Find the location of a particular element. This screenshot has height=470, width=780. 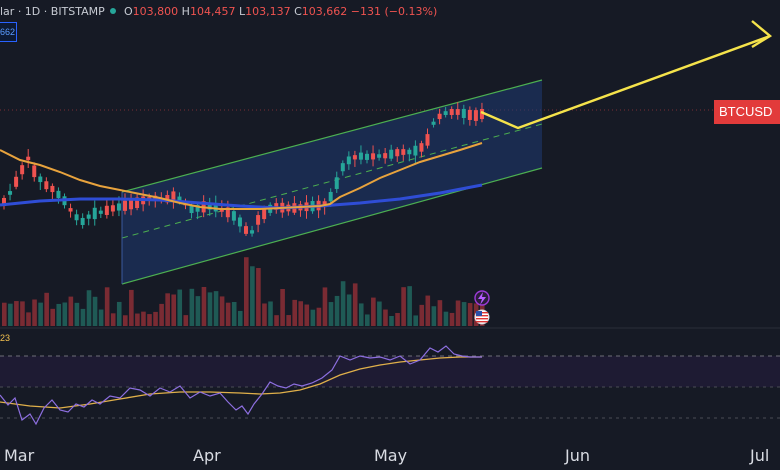

x-label-mar: Mar is located at coordinates (19, 455).